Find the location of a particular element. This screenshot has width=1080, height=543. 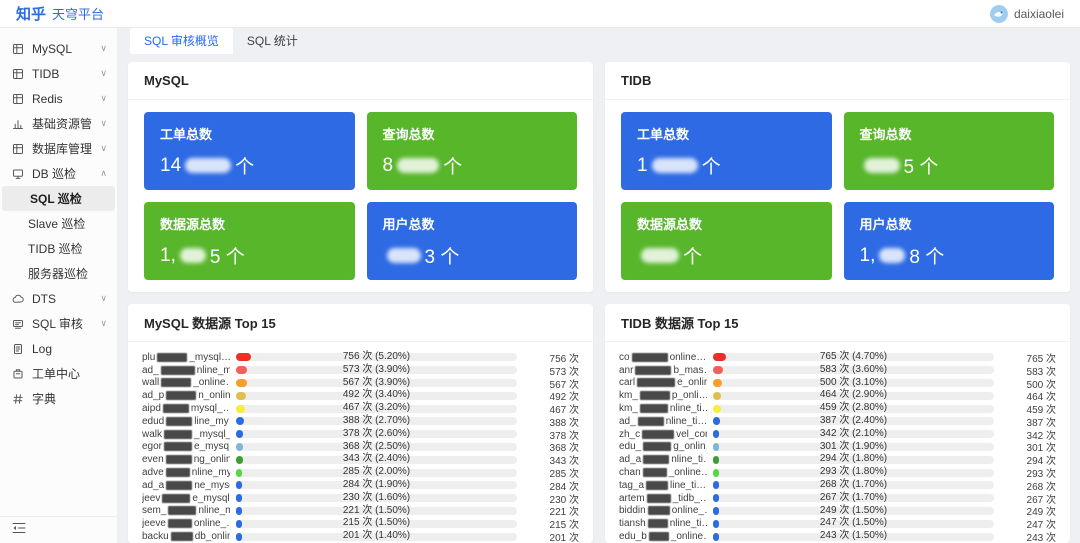

progress-bar: 221 次 (1.50%) is located at coordinates (376, 511).